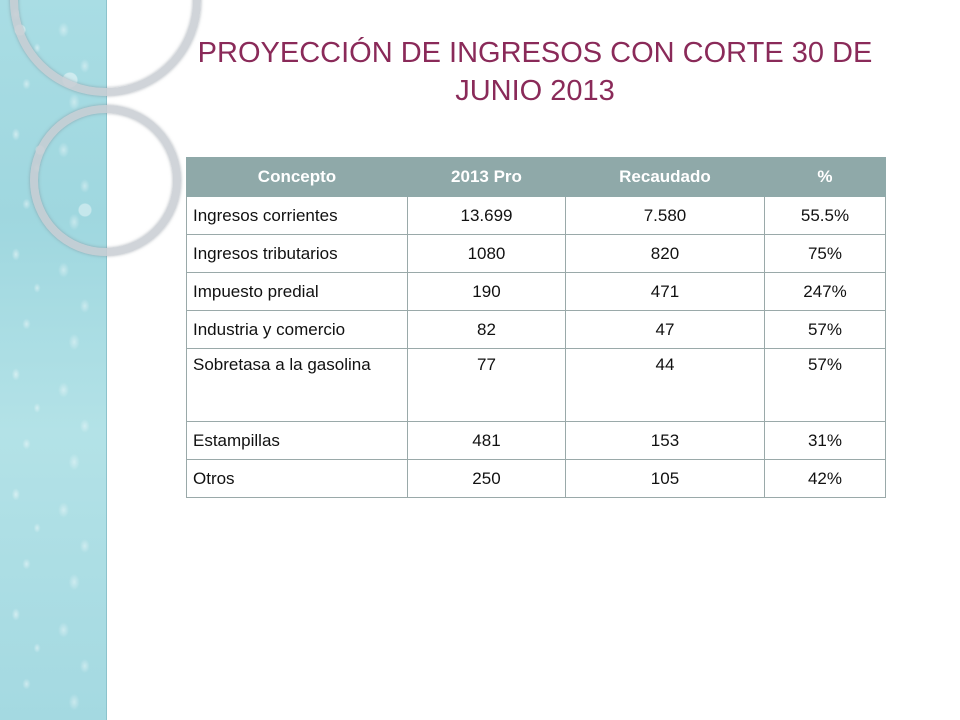 Image resolution: width=960 pixels, height=720 pixels. I want to click on cell-2013-pro: 1080, so click(486, 253).